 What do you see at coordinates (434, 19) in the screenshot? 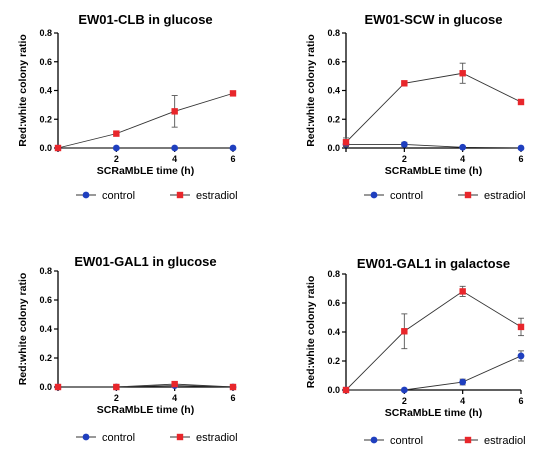
I see `chart-title: EW01-SCW in glucose` at bounding box center [434, 19].